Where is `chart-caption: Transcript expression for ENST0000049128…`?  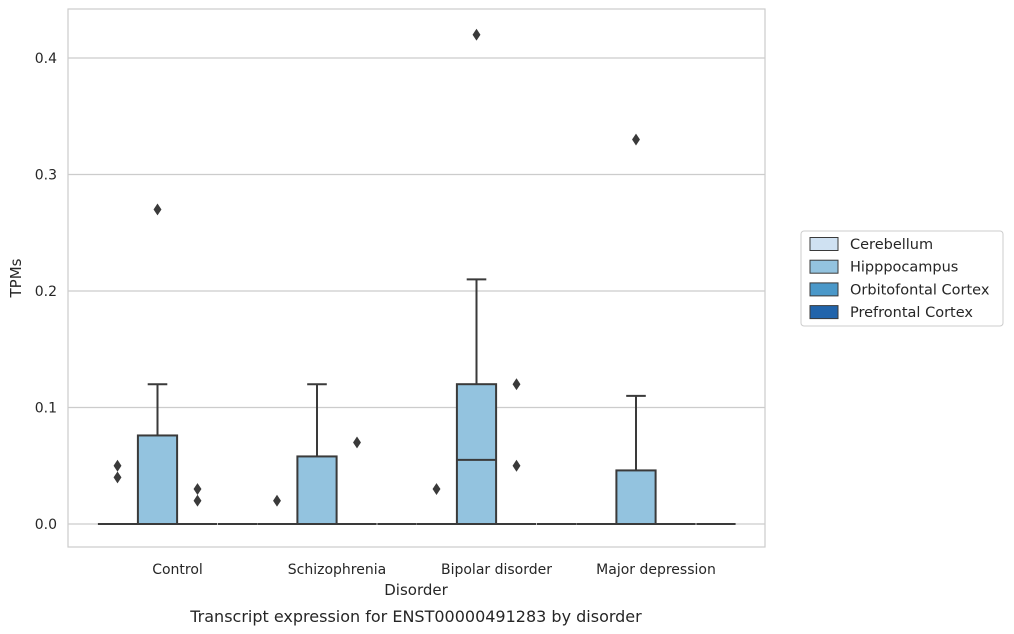
chart-caption: Transcript expression for ENST0000049128… is located at coordinates (415, 616).